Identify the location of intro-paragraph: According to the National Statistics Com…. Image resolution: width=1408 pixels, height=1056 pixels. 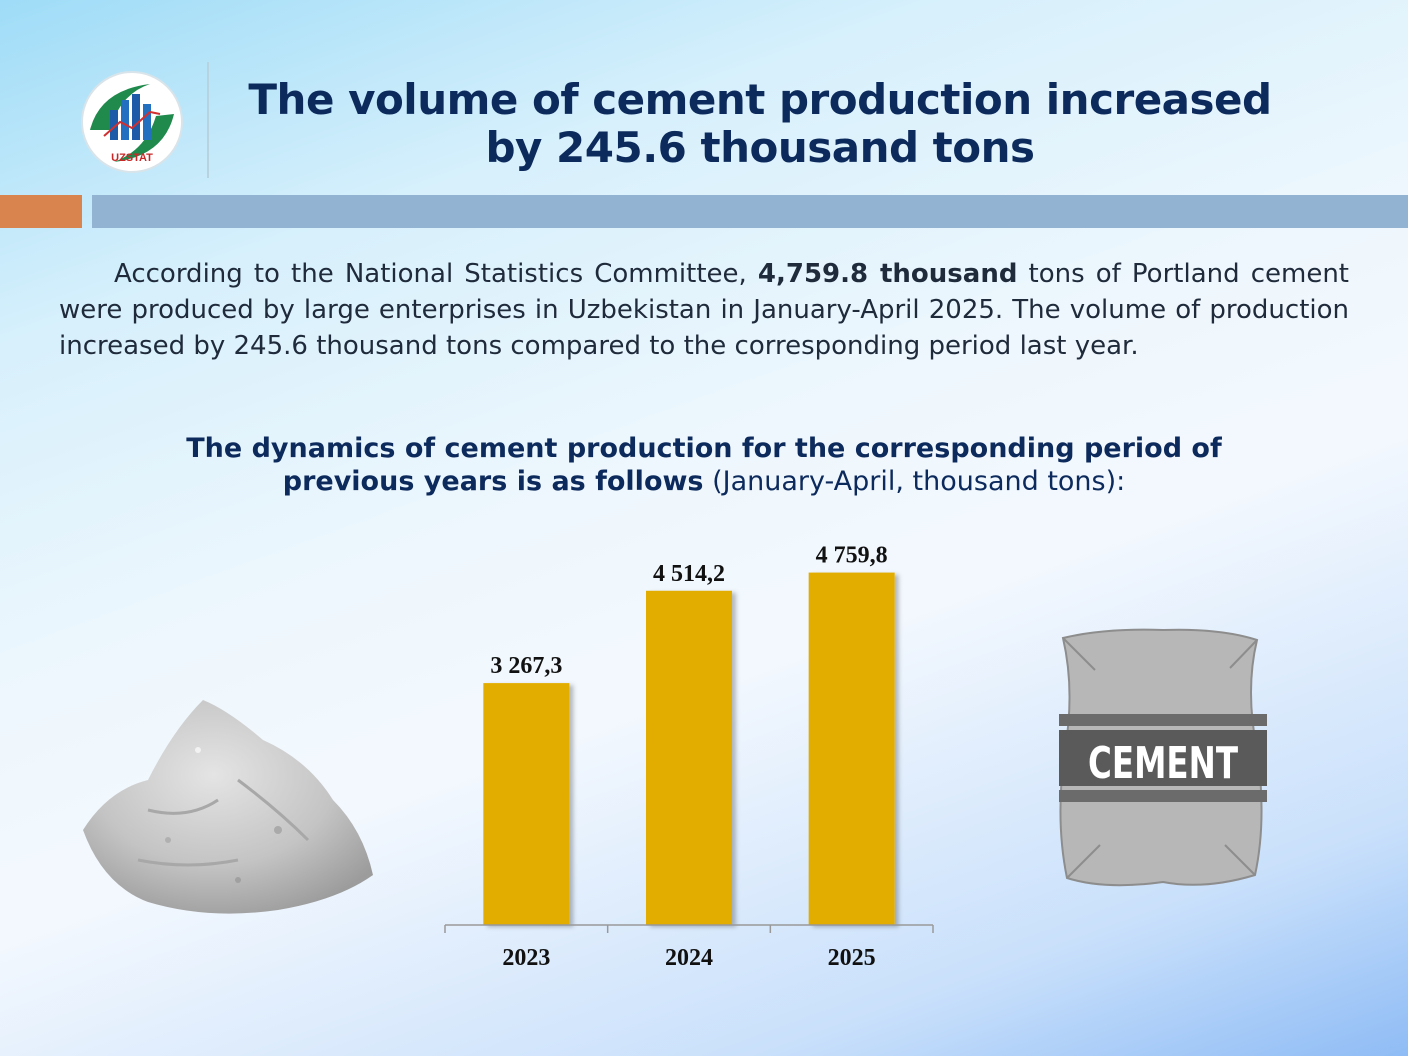
(704, 310).